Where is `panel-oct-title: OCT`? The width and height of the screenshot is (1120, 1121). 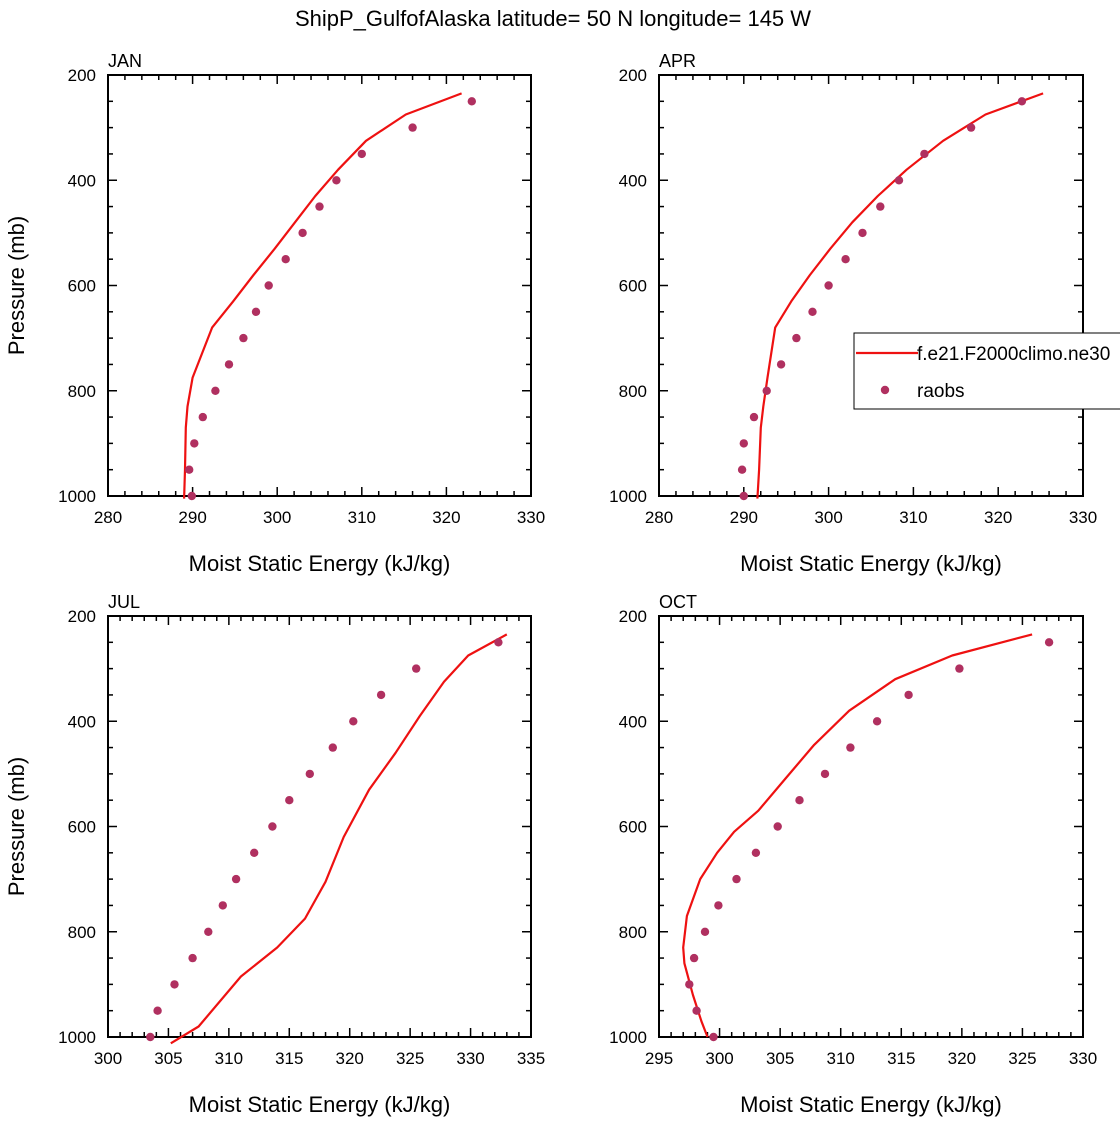
panel-oct-title: OCT is located at coordinates (678, 602).